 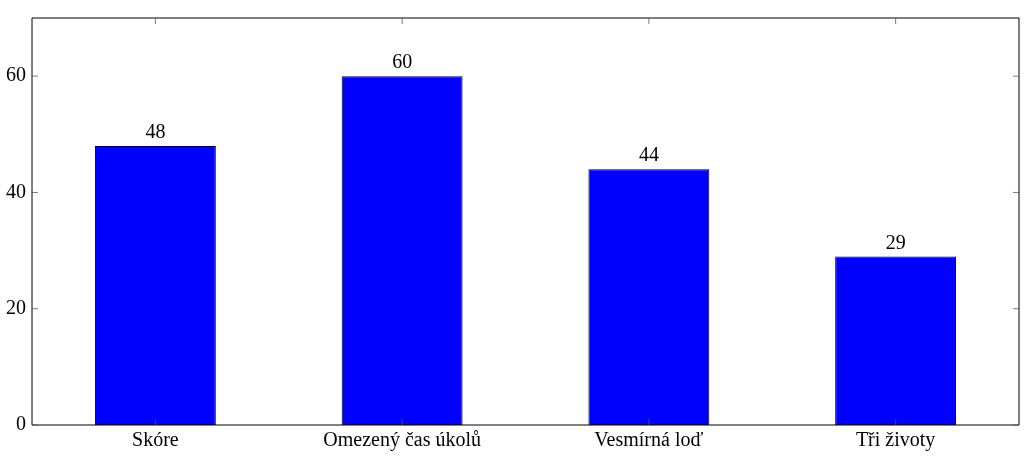 What do you see at coordinates (21, 423) in the screenshot?
I see `y-tick-label: 0` at bounding box center [21, 423].